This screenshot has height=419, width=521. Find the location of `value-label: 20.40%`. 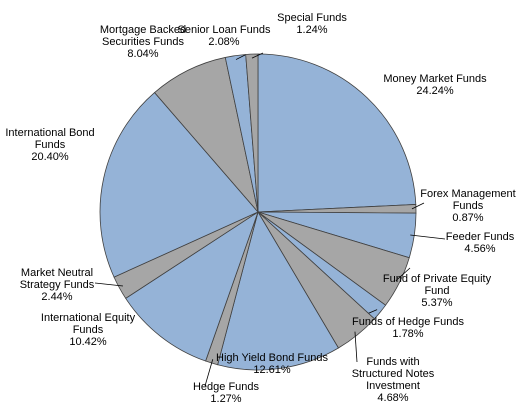

value-label: 20.40% is located at coordinates (50, 157).